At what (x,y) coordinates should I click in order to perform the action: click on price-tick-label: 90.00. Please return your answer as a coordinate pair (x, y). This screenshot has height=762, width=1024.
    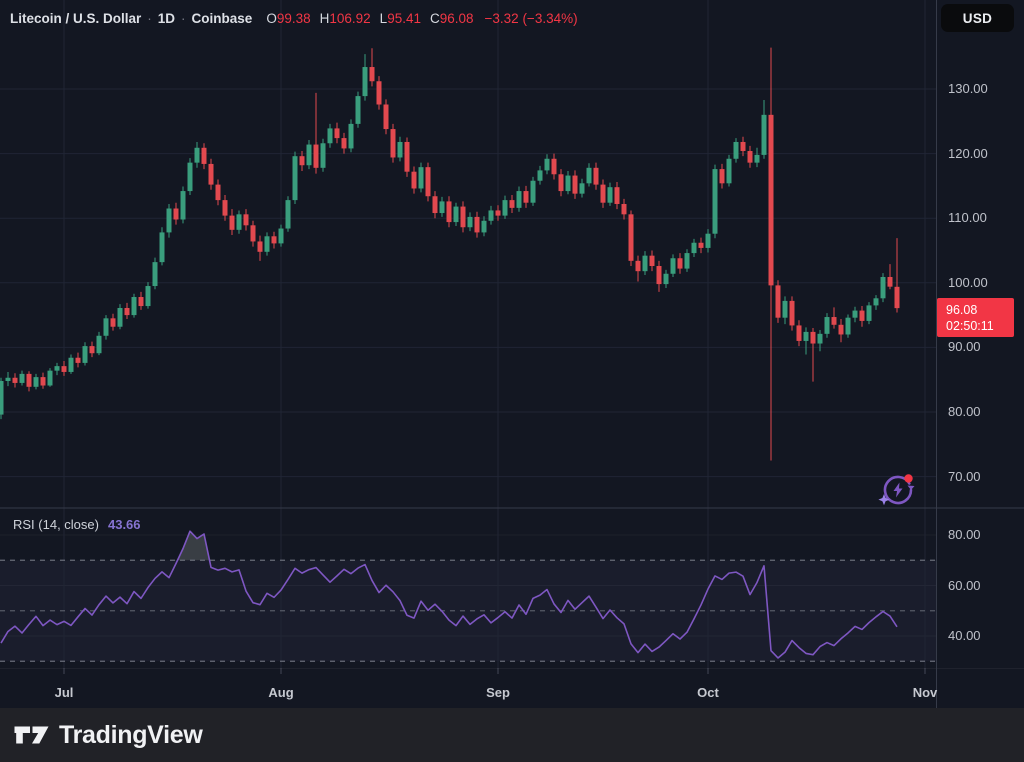
    Looking at the image, I should click on (964, 347).